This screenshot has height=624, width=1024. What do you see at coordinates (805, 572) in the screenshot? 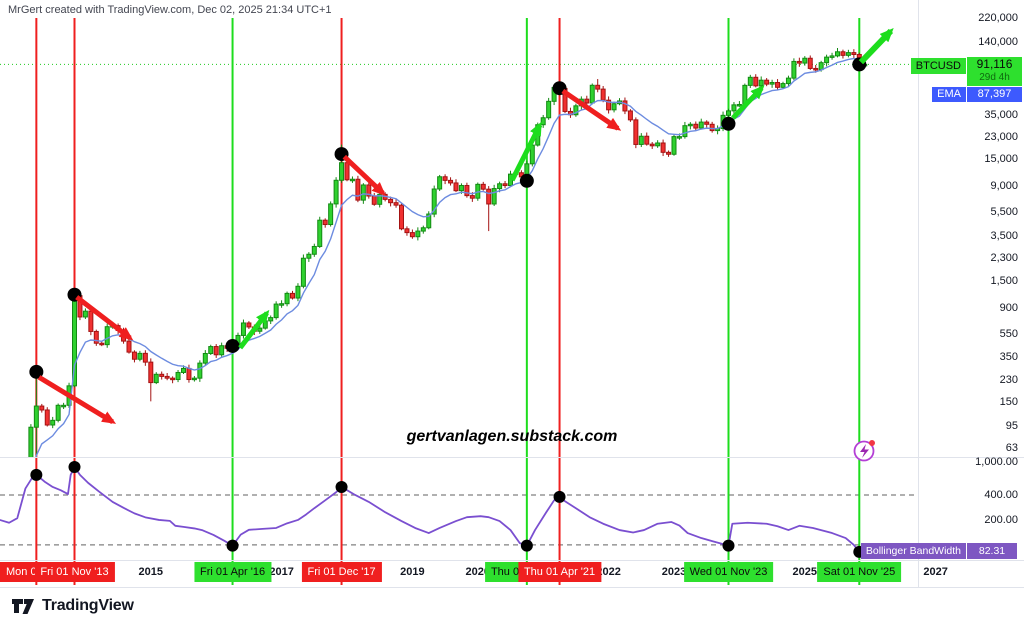
I see `time-axis-year-label: 2025` at bounding box center [805, 572].